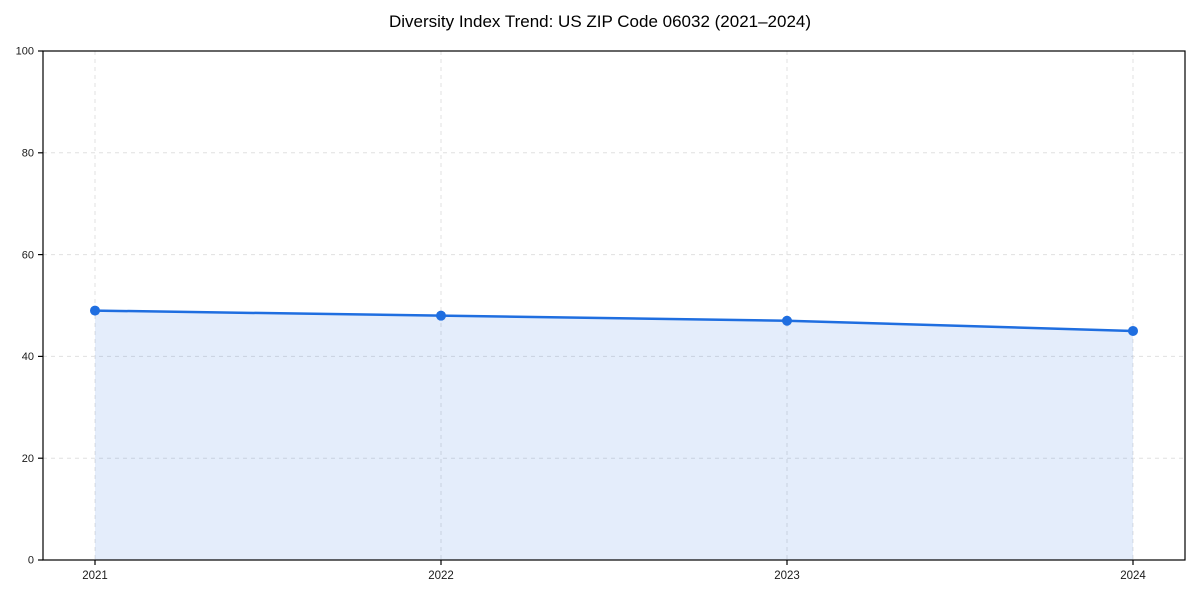  What do you see at coordinates (31, 561) in the screenshot?
I see `y-tick-label: 0` at bounding box center [31, 561].